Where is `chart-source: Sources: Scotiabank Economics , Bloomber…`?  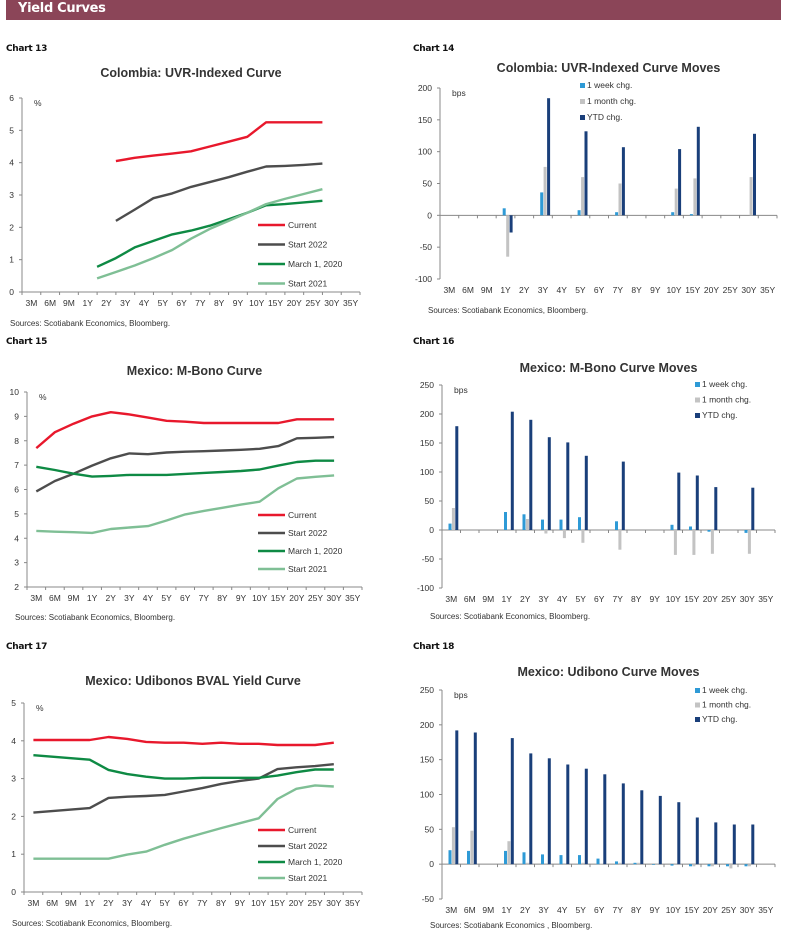 chart-source: Sources: Scotiabank Economics , Bloomber… is located at coordinates (511, 925).